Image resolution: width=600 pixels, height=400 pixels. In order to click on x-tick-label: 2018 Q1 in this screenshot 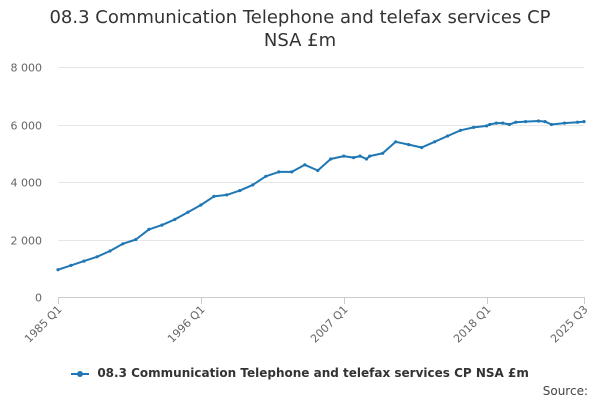, I will do `click(472, 324)`.